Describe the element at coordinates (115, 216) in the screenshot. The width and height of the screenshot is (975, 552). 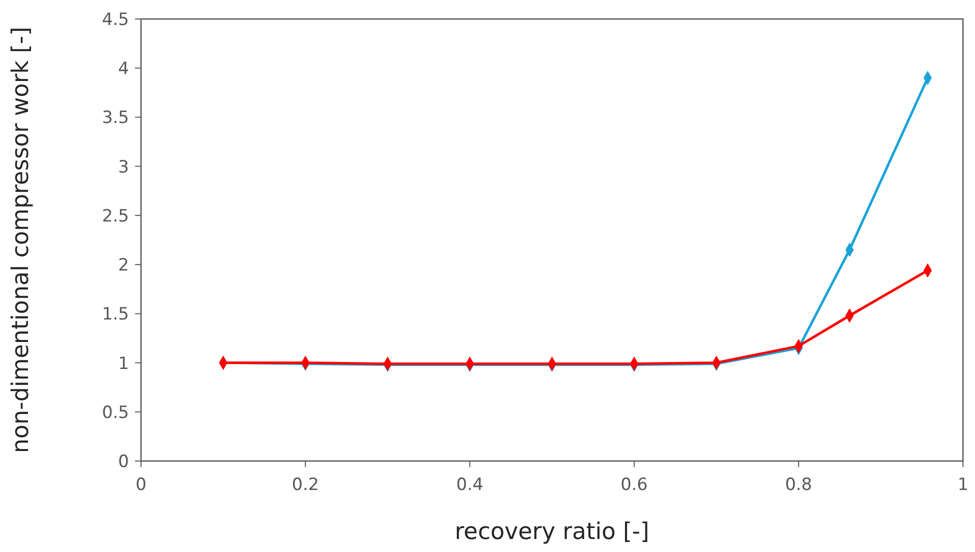
I see `y-tick-label: 2.5` at that location.